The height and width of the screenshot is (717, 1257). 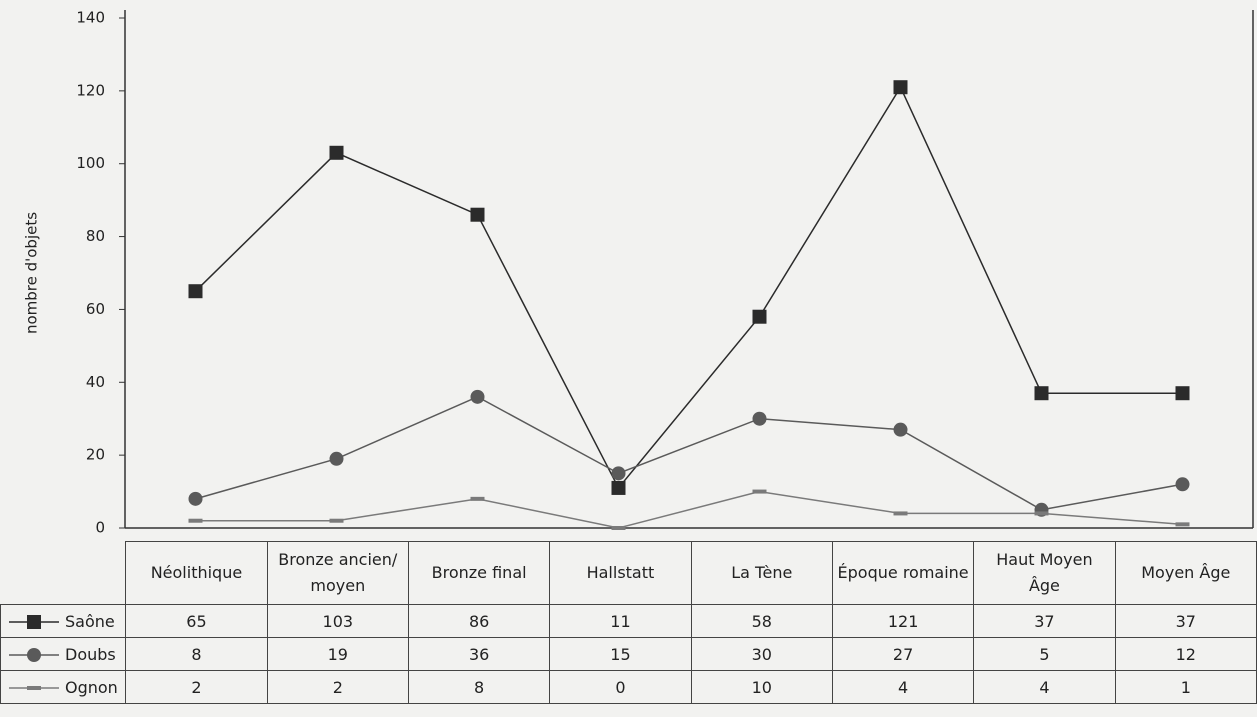 What do you see at coordinates (903, 573) in the screenshot?
I see `category-label: Époque romaine` at bounding box center [903, 573].